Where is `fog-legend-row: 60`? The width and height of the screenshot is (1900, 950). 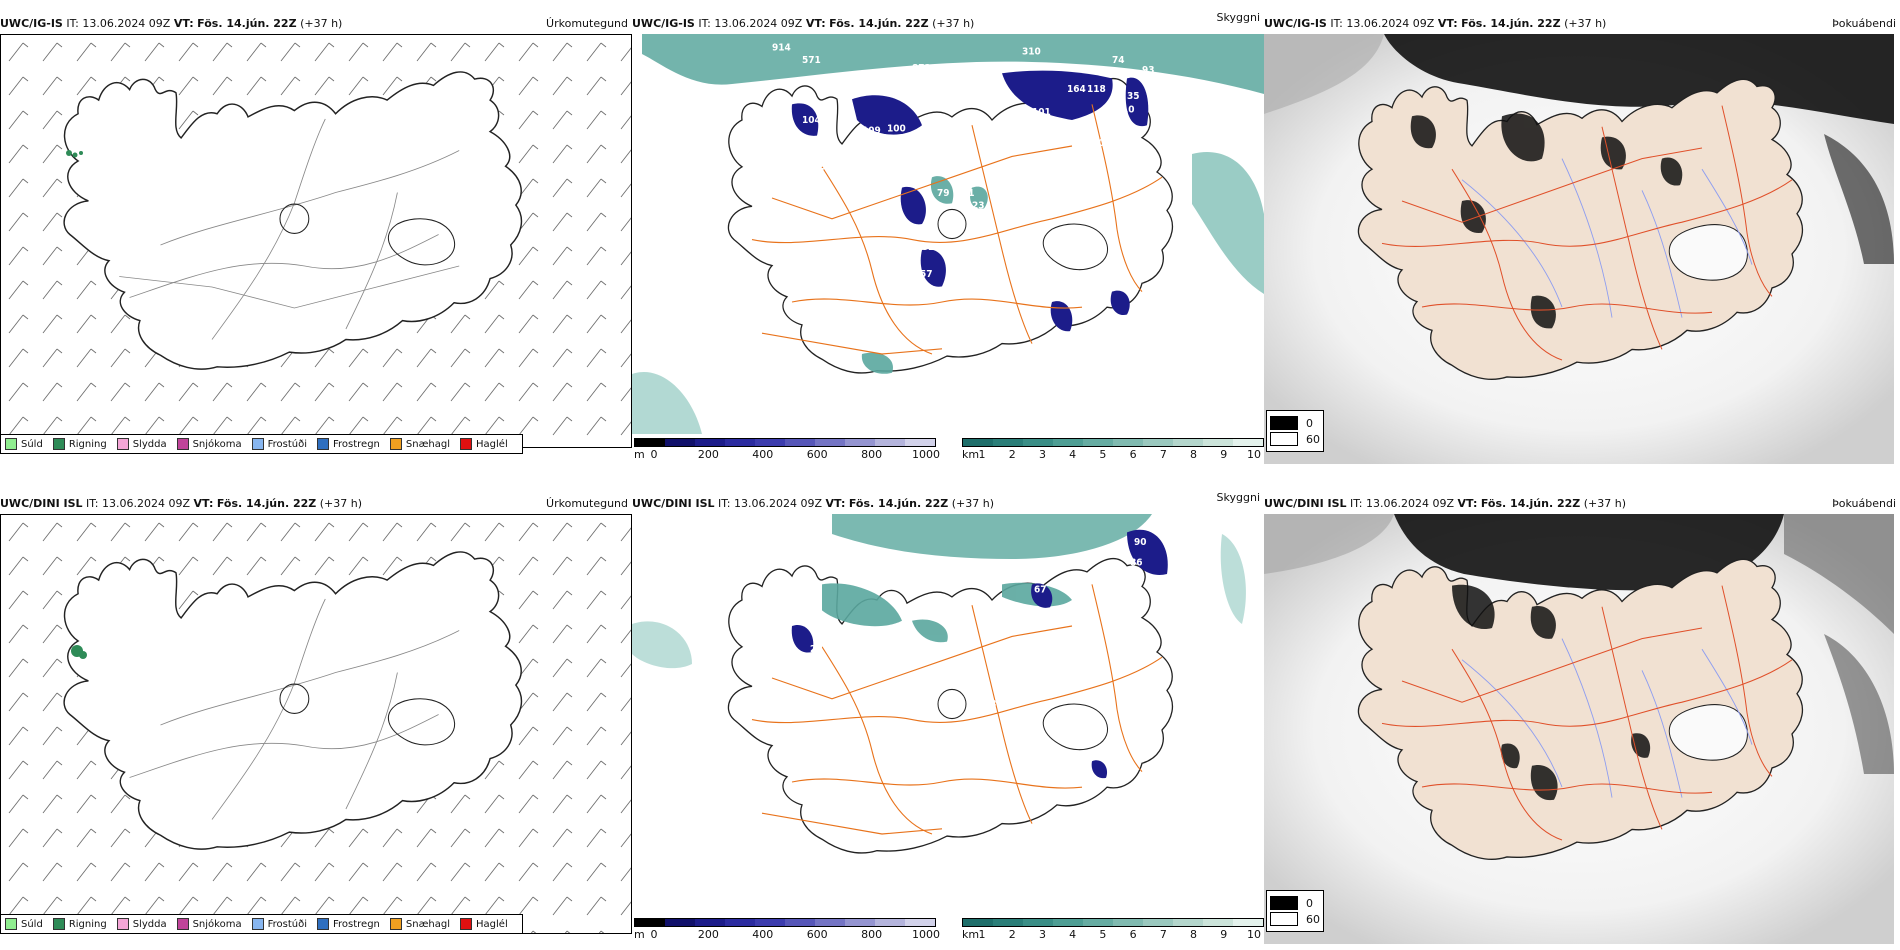 fog-legend-row: 60 is located at coordinates (1295, 439).